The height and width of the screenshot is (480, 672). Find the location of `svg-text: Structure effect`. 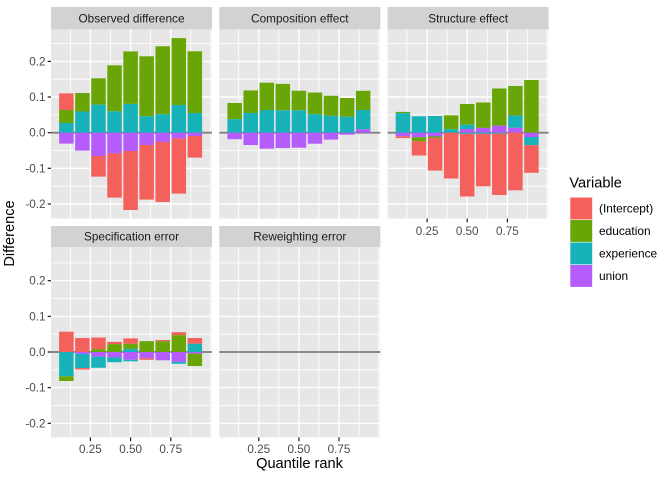

svg-text: Structure effect is located at coordinates (468, 18).